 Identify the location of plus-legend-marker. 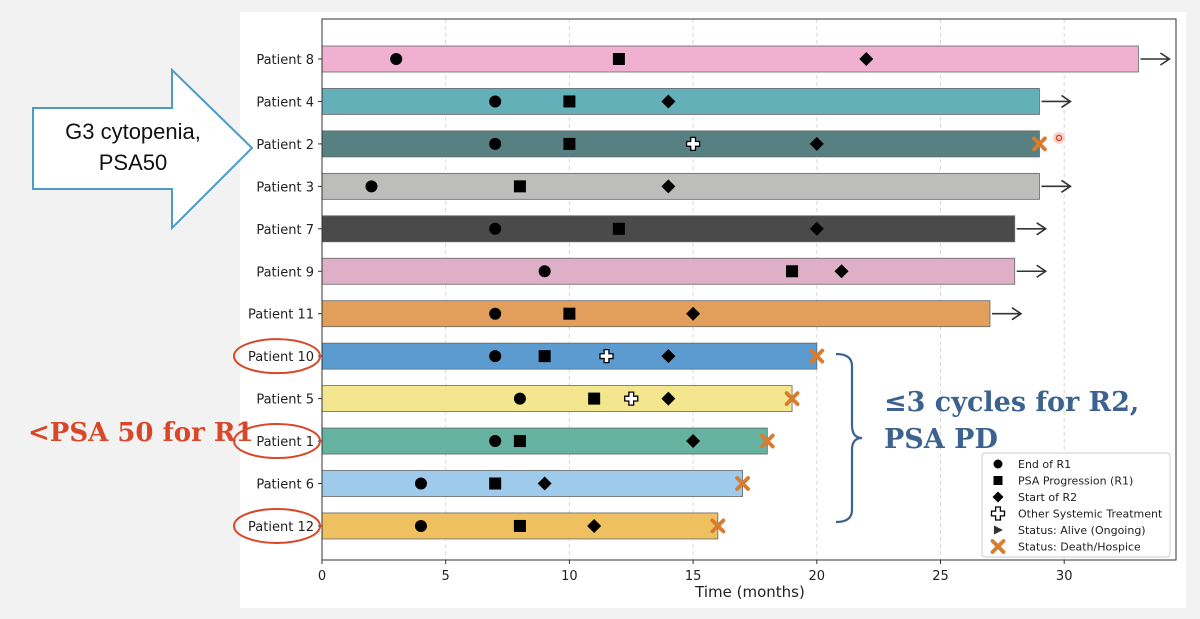
(998, 513).